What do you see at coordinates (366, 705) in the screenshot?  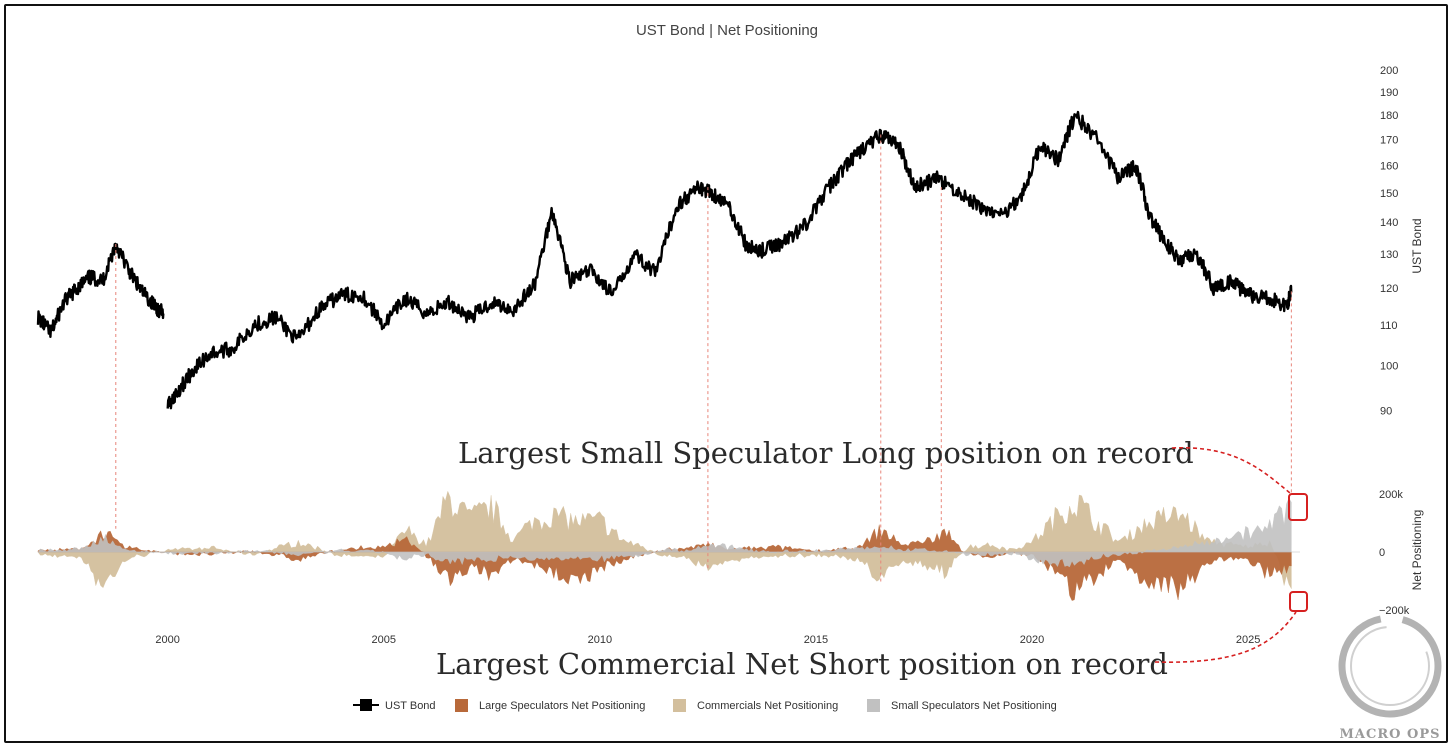 I see `legend-swatch-box` at bounding box center [366, 705].